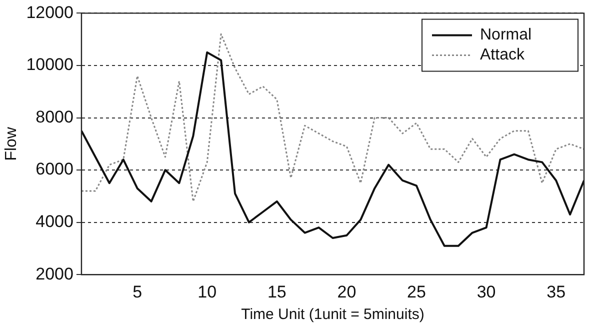 The image size is (592, 324). I want to click on y-tick-label: 2000, so click(55, 274).